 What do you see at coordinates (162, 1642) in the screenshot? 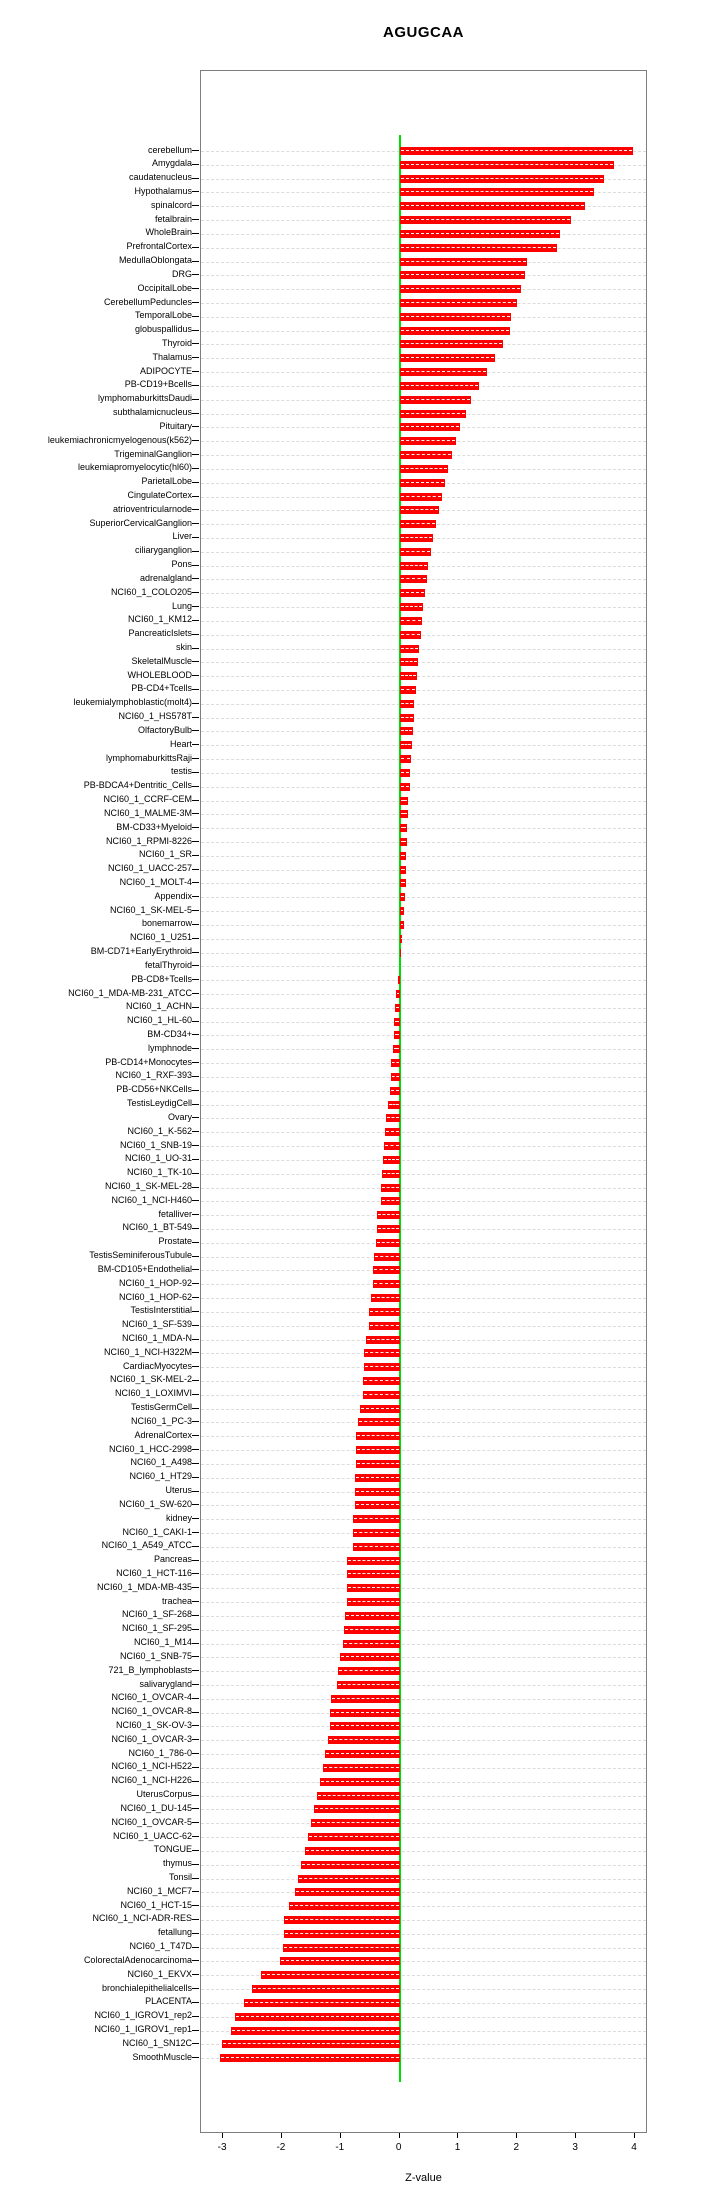
I see `y-axis-label: NCI60_1_M14` at bounding box center [162, 1642].